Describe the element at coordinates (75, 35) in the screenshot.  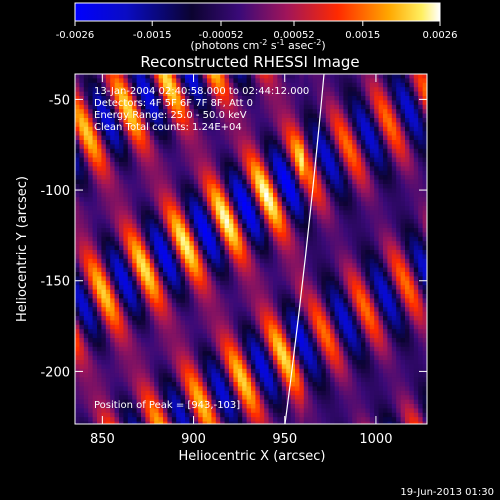
I see `colorbar-tick-label: -0.0026` at that location.